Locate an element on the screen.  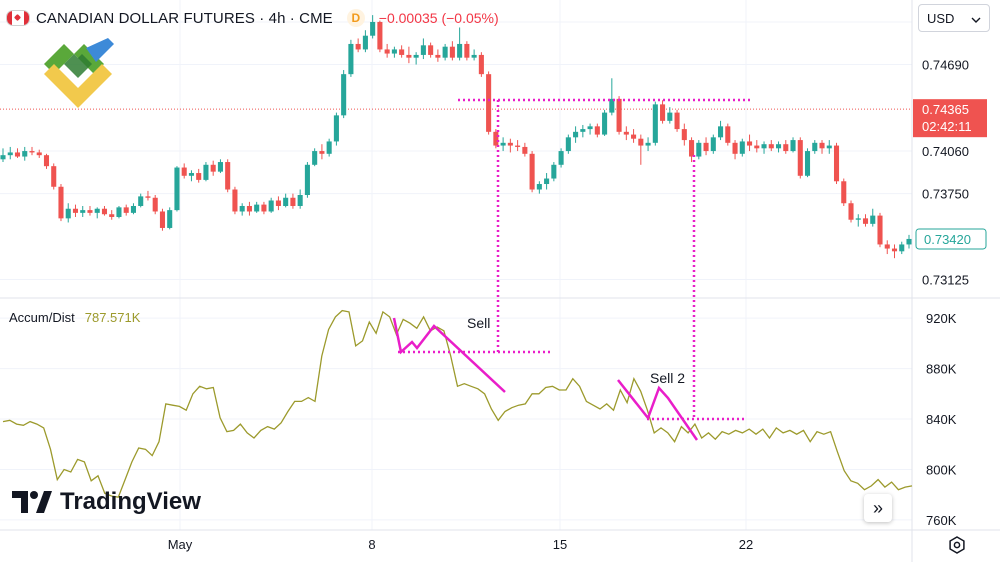
scroll-to-realtime-button: » is located at coordinates (878, 508).